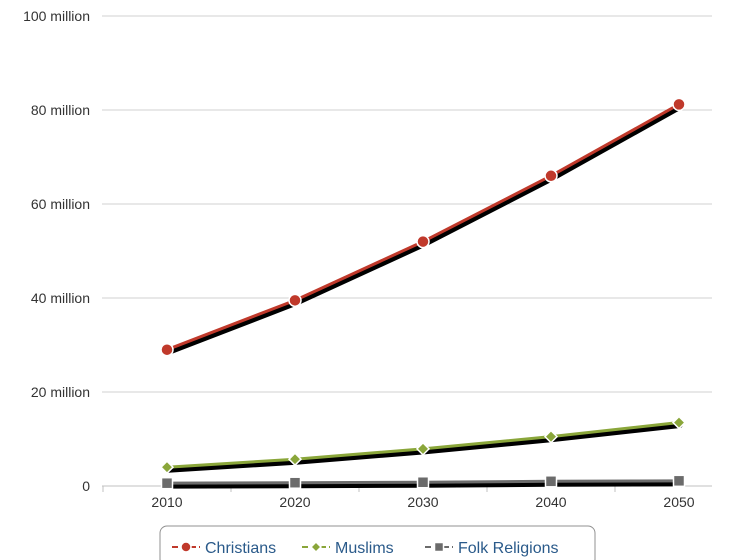 The width and height of the screenshot is (737, 560). I want to click on legend-item-christians: Christians, so click(224, 548).